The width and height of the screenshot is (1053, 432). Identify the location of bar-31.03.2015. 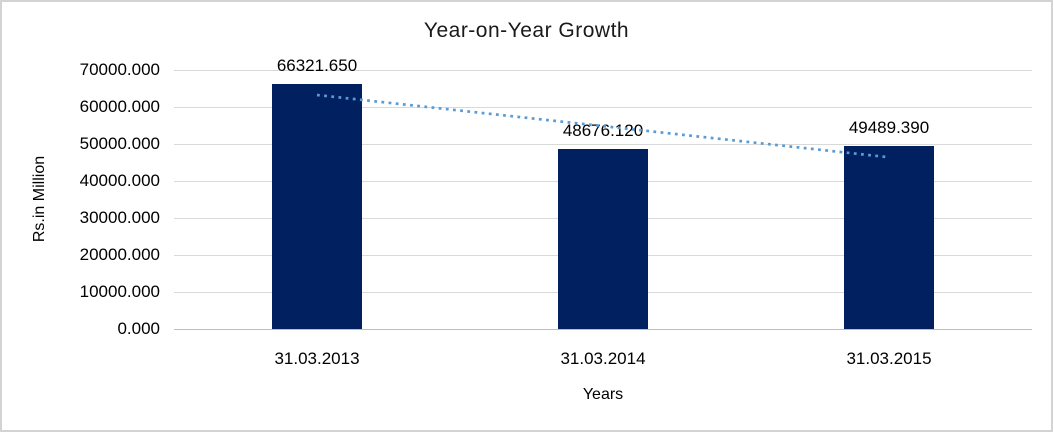
(889, 237).